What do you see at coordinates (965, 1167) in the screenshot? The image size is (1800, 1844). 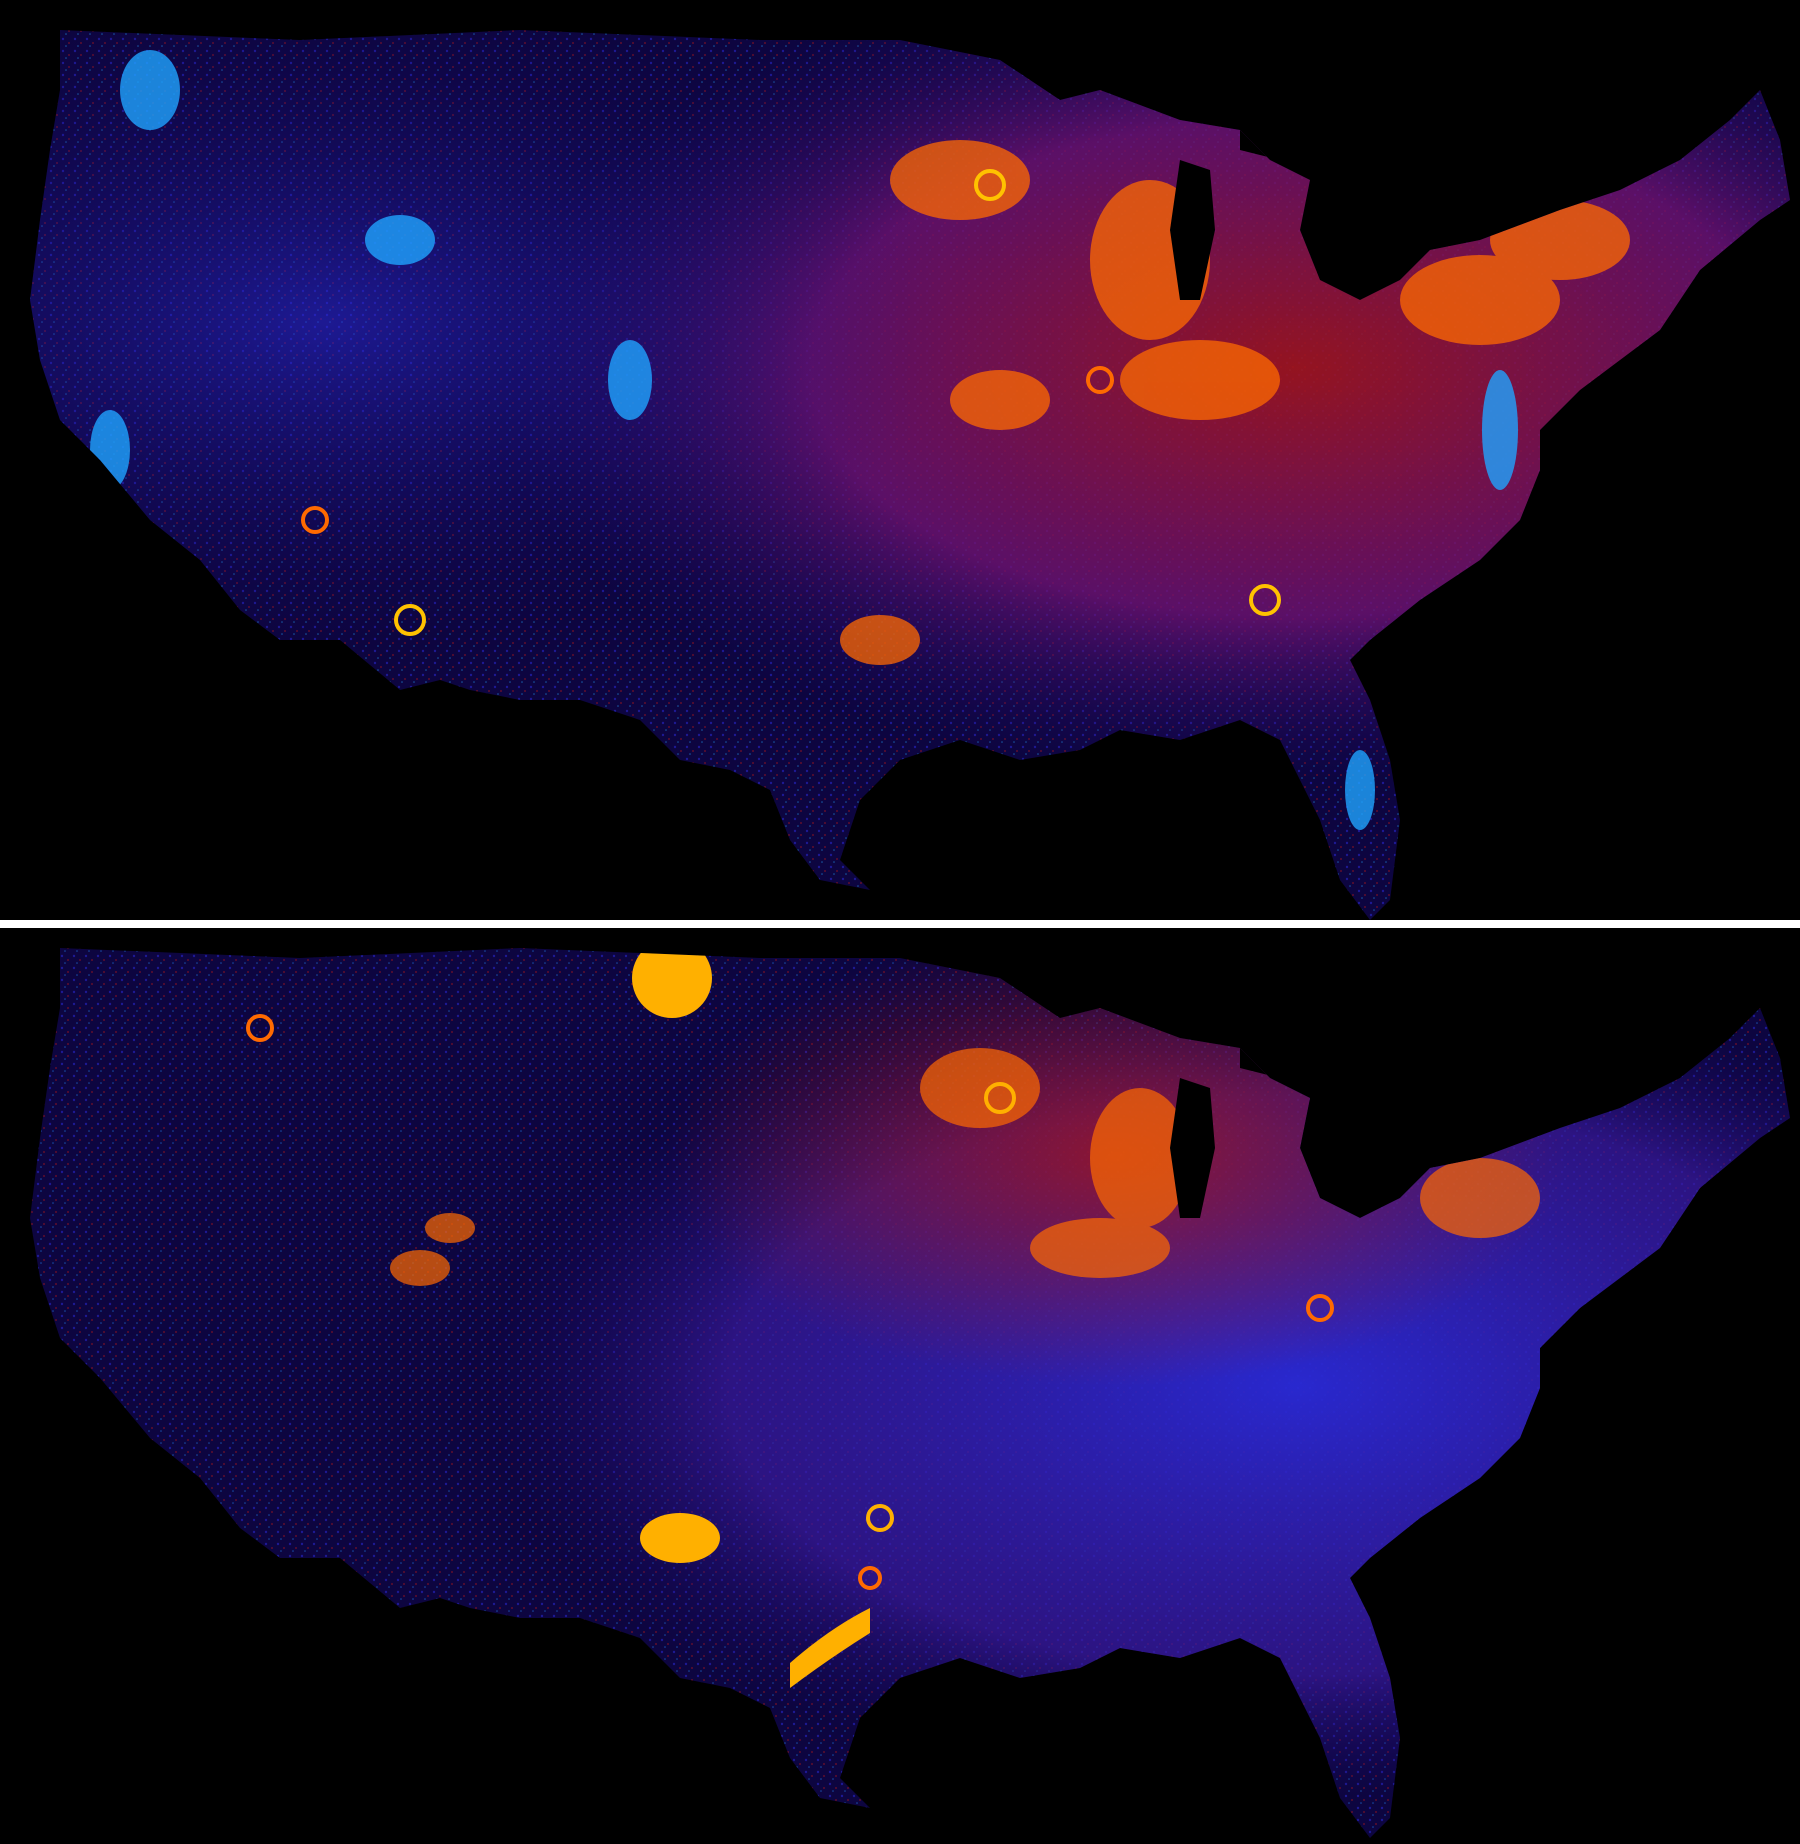 I see `hotspots-bottom` at bounding box center [965, 1167].